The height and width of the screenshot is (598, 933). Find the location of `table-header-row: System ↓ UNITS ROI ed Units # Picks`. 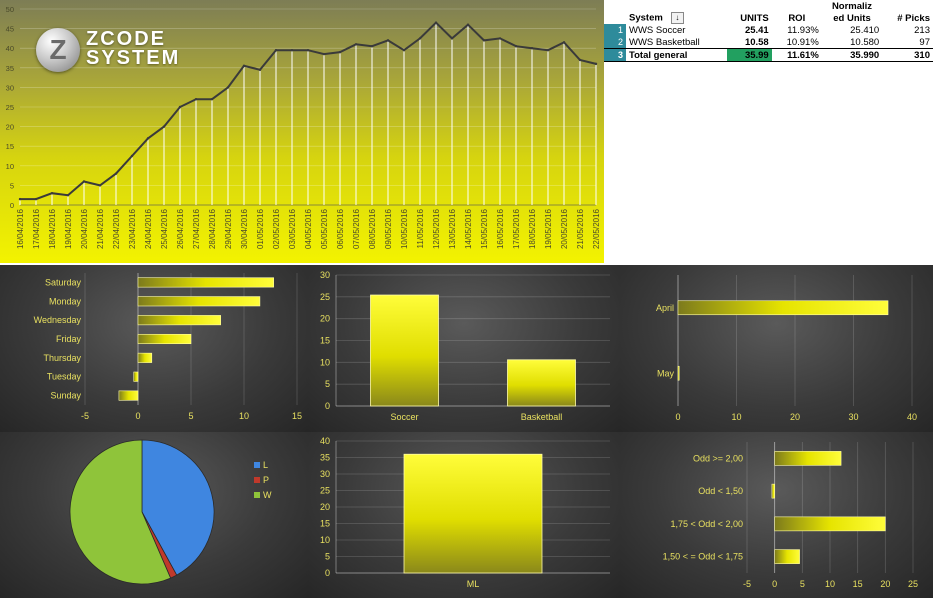

table-header-row: System ↓ UNITS ROI ed Units # Picks is located at coordinates (768, 18).